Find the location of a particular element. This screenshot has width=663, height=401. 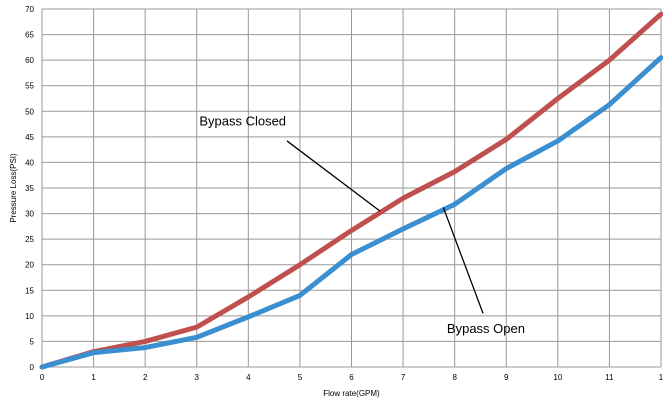

y-tick-label-14: 70 is located at coordinates (29, 9).